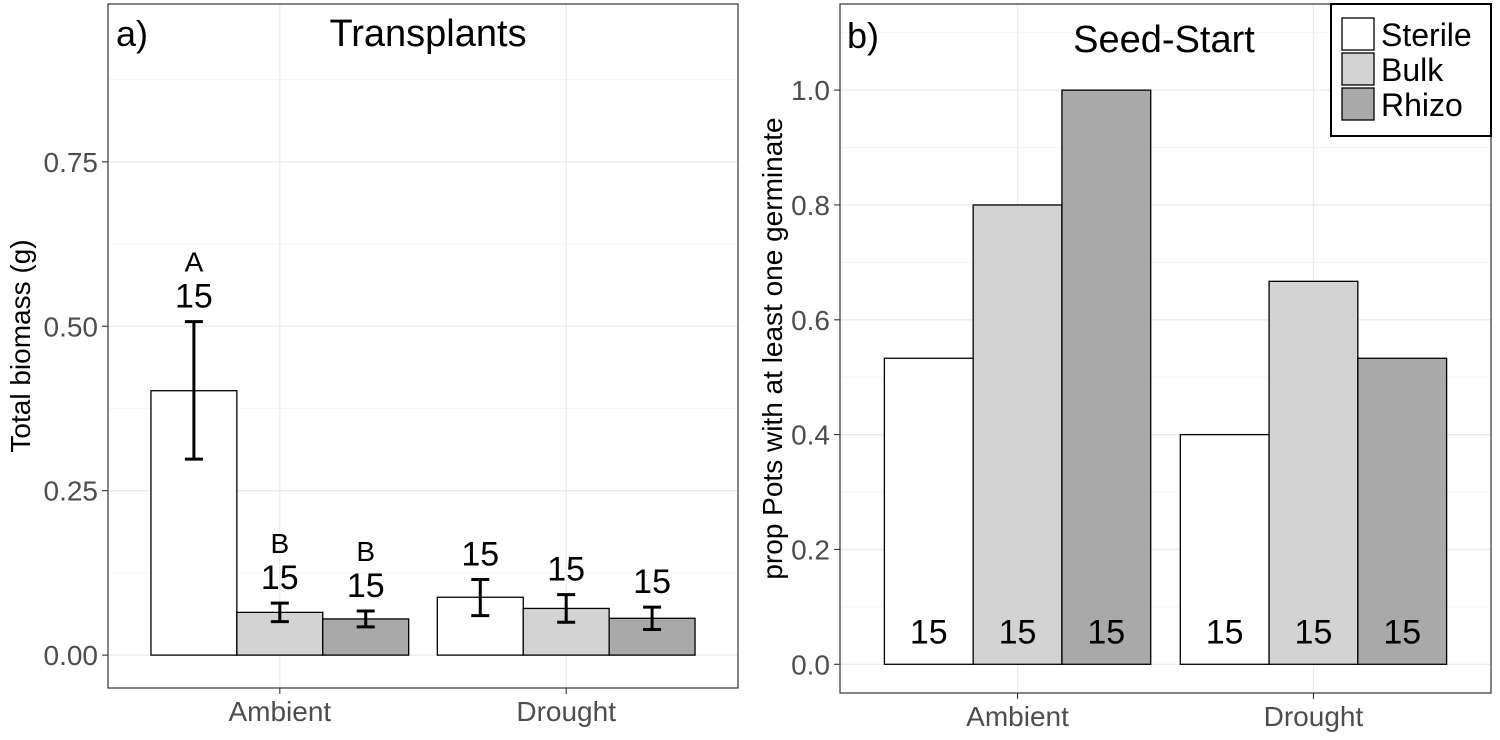  What do you see at coordinates (810, 205) in the screenshot?
I see `y-tick-label: 0.8` at bounding box center [810, 205].